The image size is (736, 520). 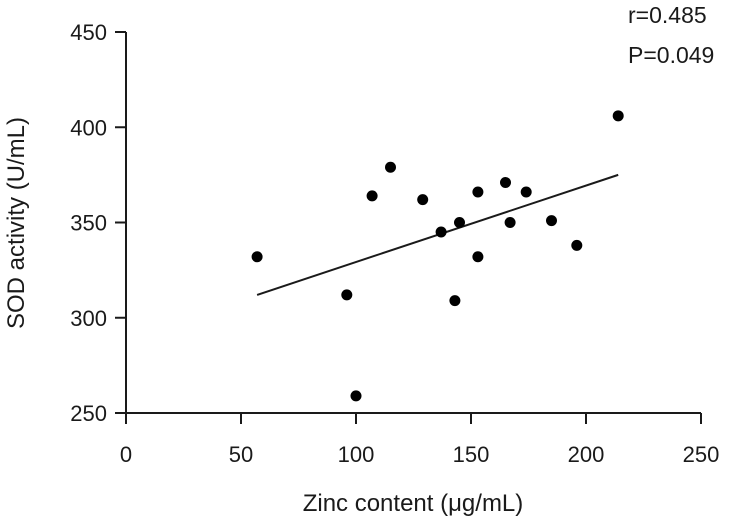 What do you see at coordinates (586, 454) in the screenshot?
I see `x-tick-label: 200` at bounding box center [586, 454].